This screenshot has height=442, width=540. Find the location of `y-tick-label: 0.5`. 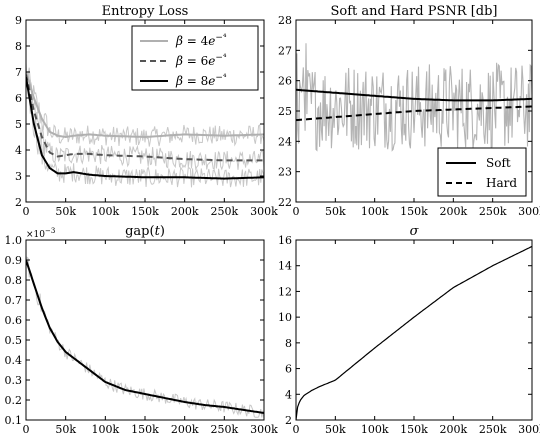

y-tick-label: 0.5 is located at coordinates (14, 340).